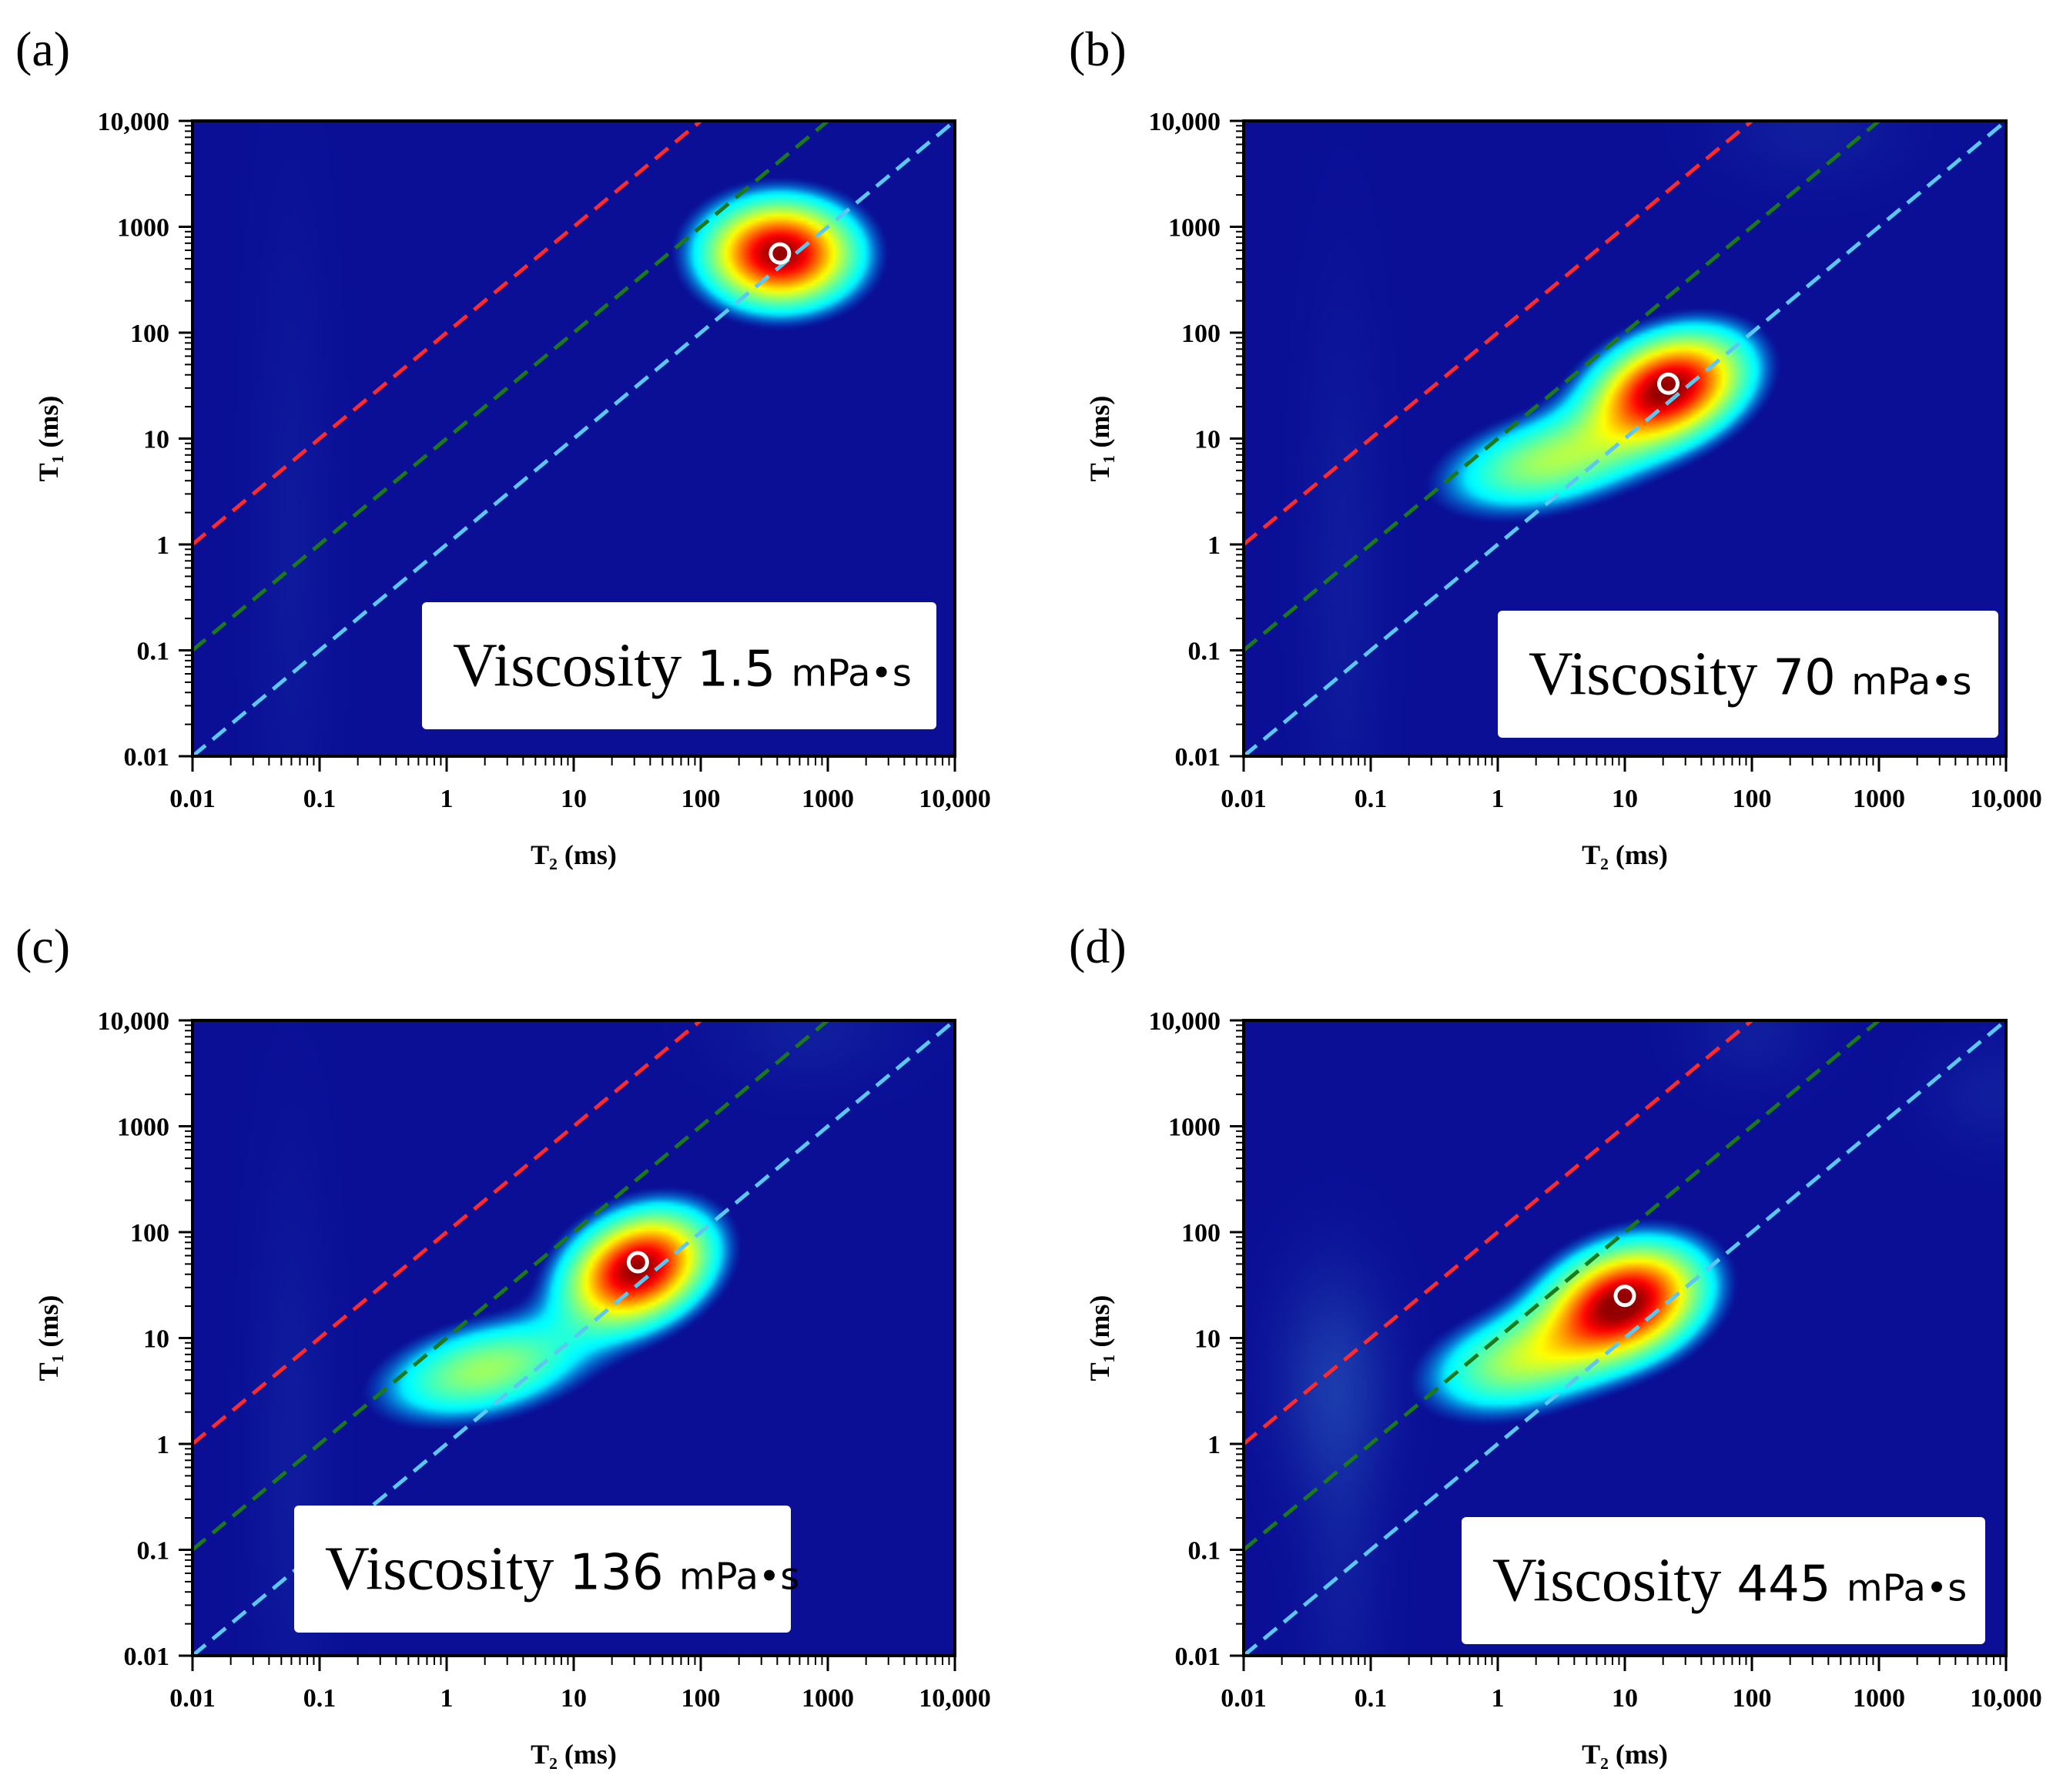 The image size is (2063, 1792). Describe the element at coordinates (42, 946) in the screenshot. I see `panel-label: (c)` at that location.